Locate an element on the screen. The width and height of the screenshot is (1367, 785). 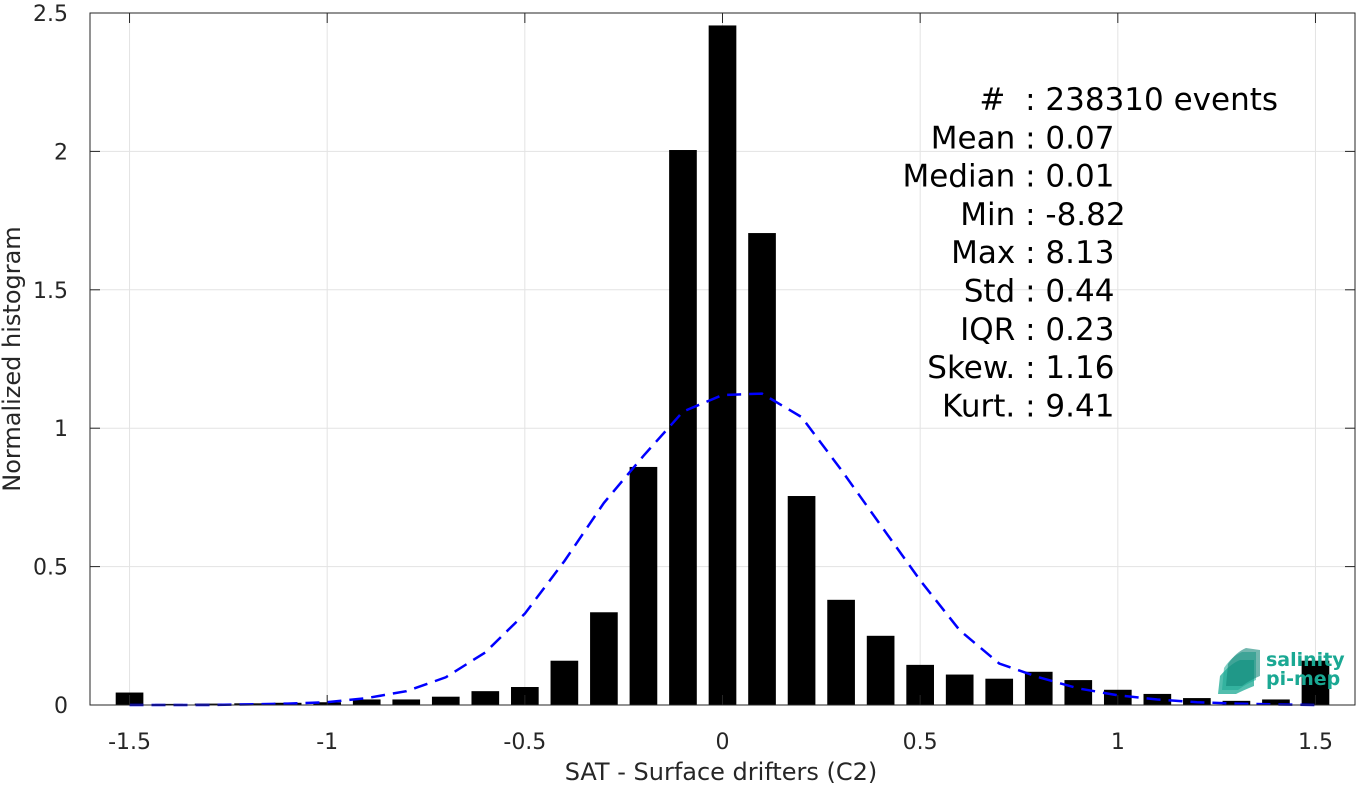
y-tick-label: 1 is located at coordinates (61, 429).